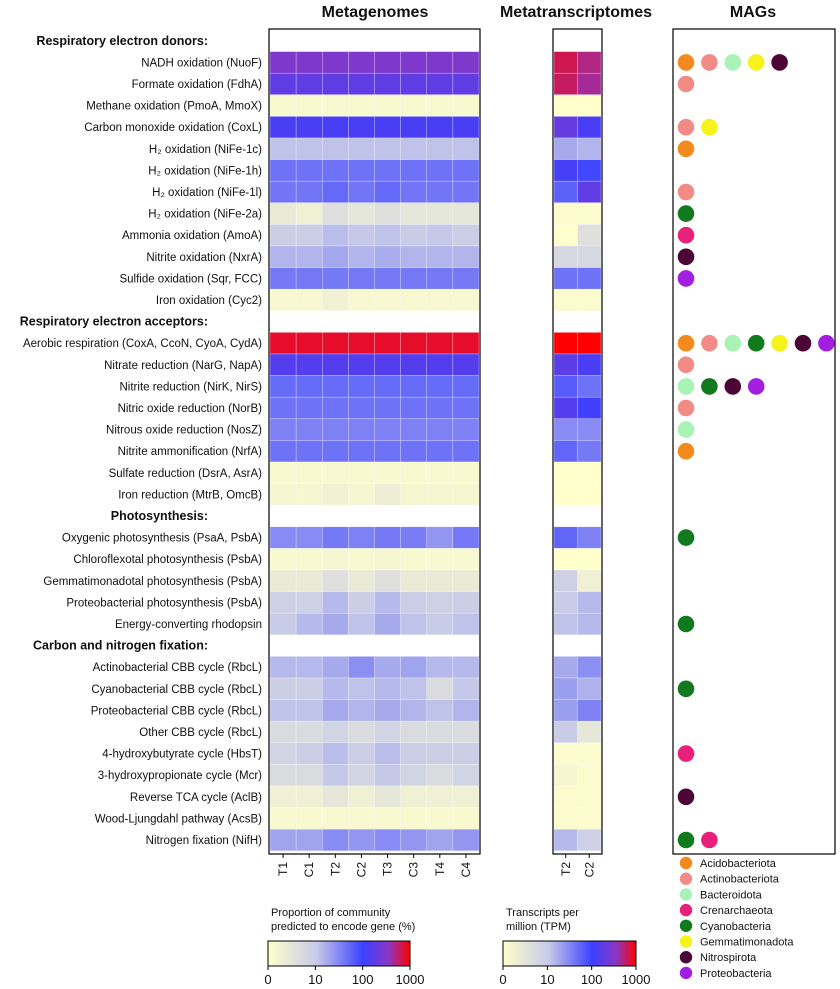  I want to click on legend-label: Proteobacteria, so click(736, 974).